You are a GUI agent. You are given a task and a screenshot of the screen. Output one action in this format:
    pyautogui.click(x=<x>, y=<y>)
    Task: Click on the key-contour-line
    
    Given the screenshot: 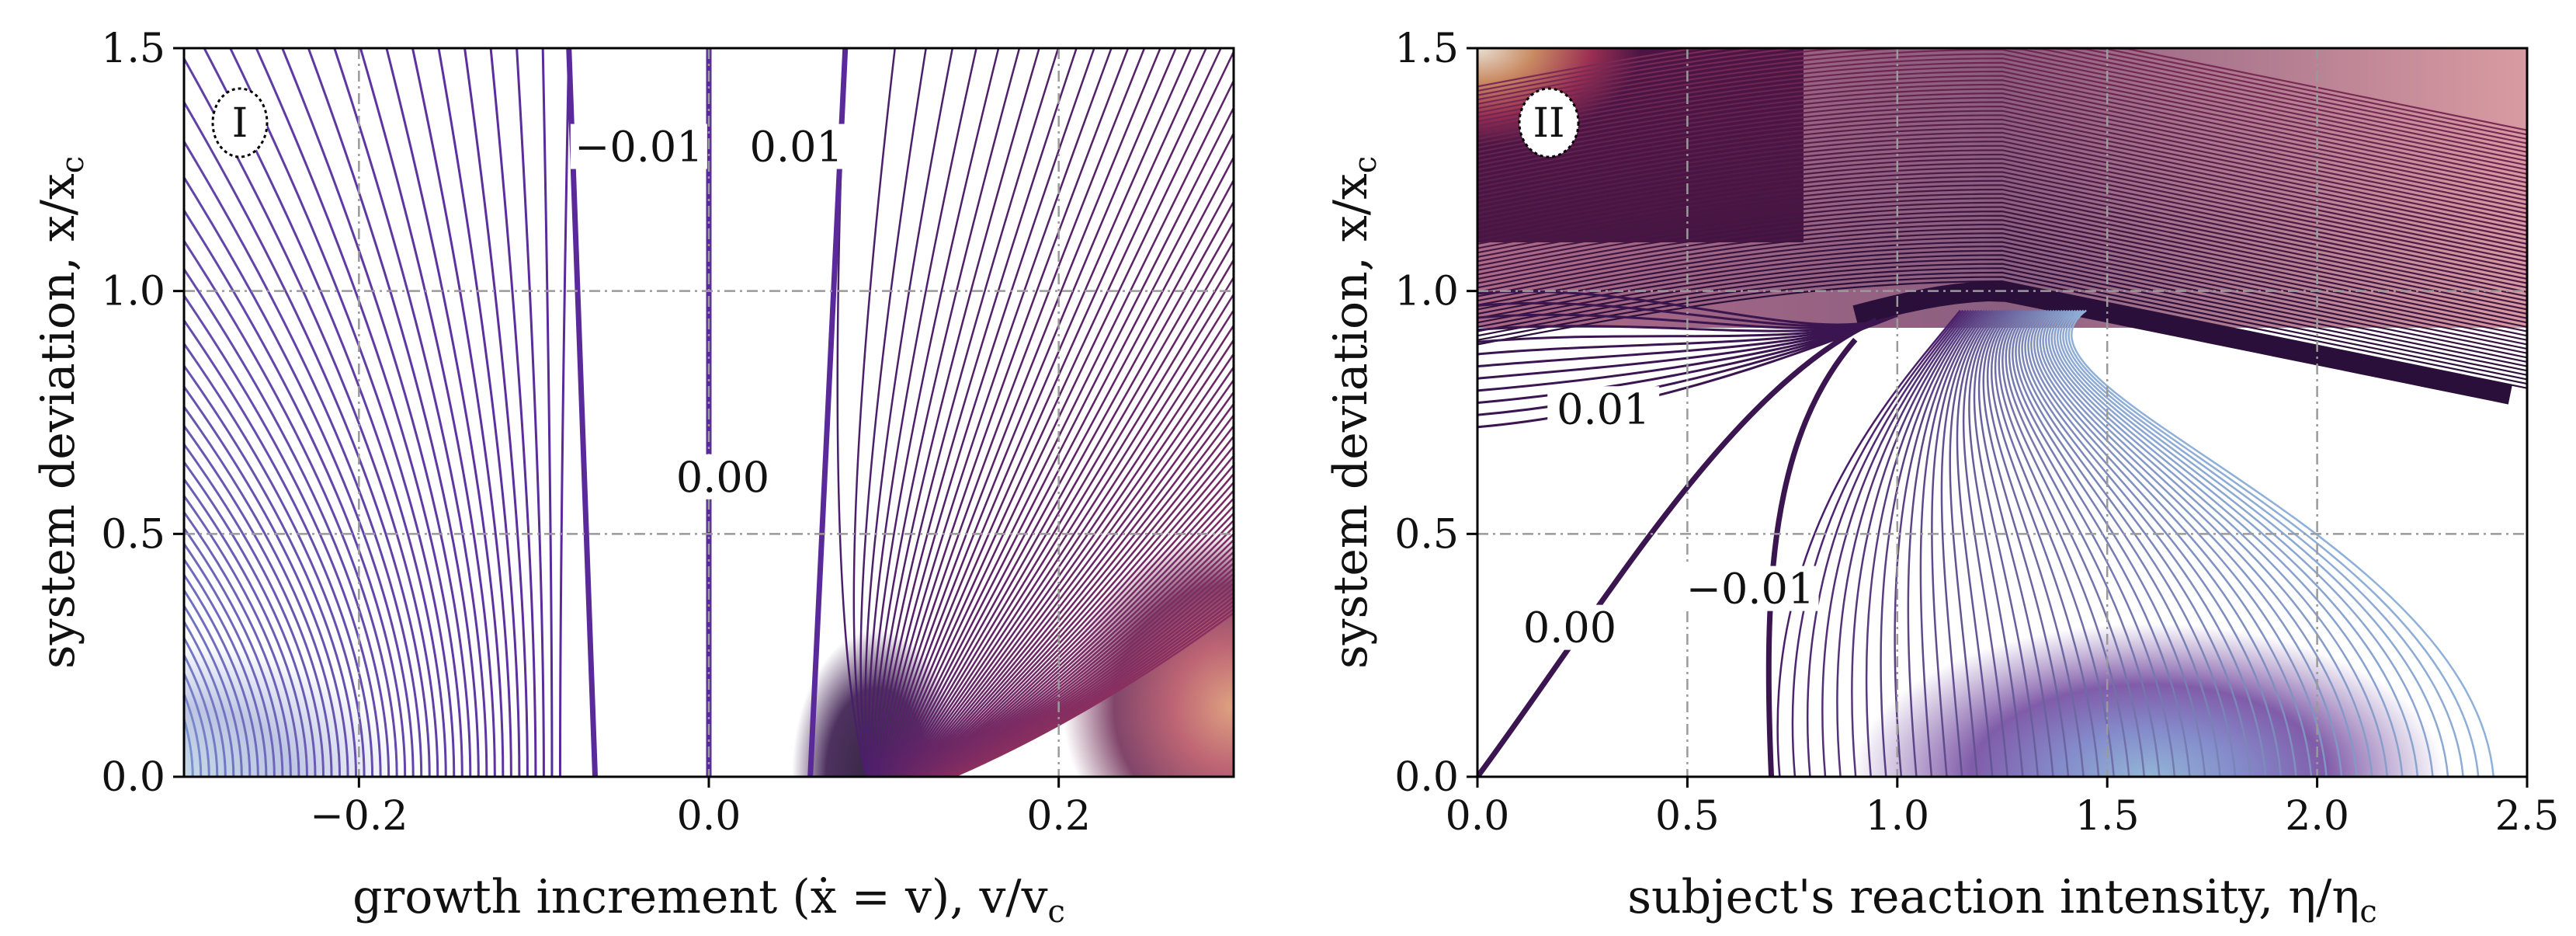 What is the action you would take?
    pyautogui.click(x=1811, y=557)
    